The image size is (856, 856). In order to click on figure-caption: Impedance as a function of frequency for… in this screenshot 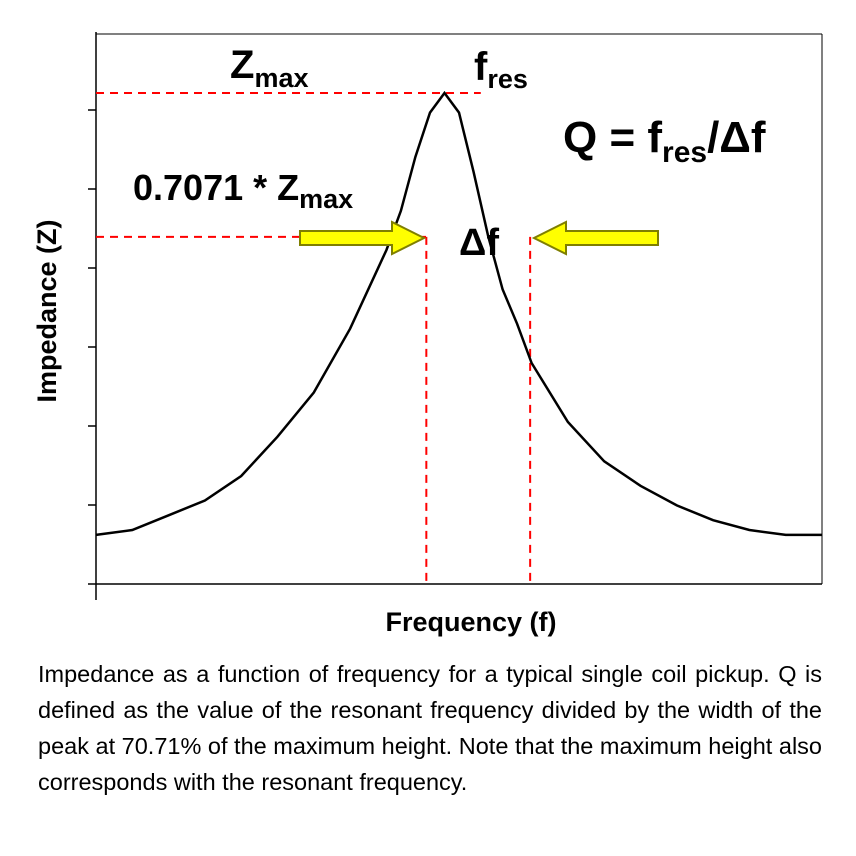, I will do `click(430, 728)`.